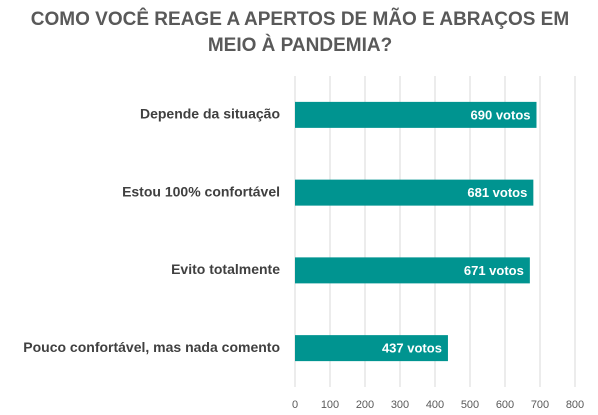 This screenshot has width=598, height=415. Describe the element at coordinates (201, 191) in the screenshot. I see `category-label: Estou 100% confortável` at that location.